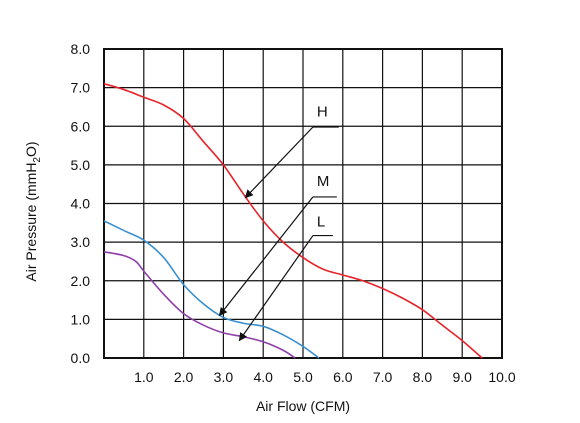 The image size is (580, 423). I want to click on annotation-label-l: L, so click(321, 222).